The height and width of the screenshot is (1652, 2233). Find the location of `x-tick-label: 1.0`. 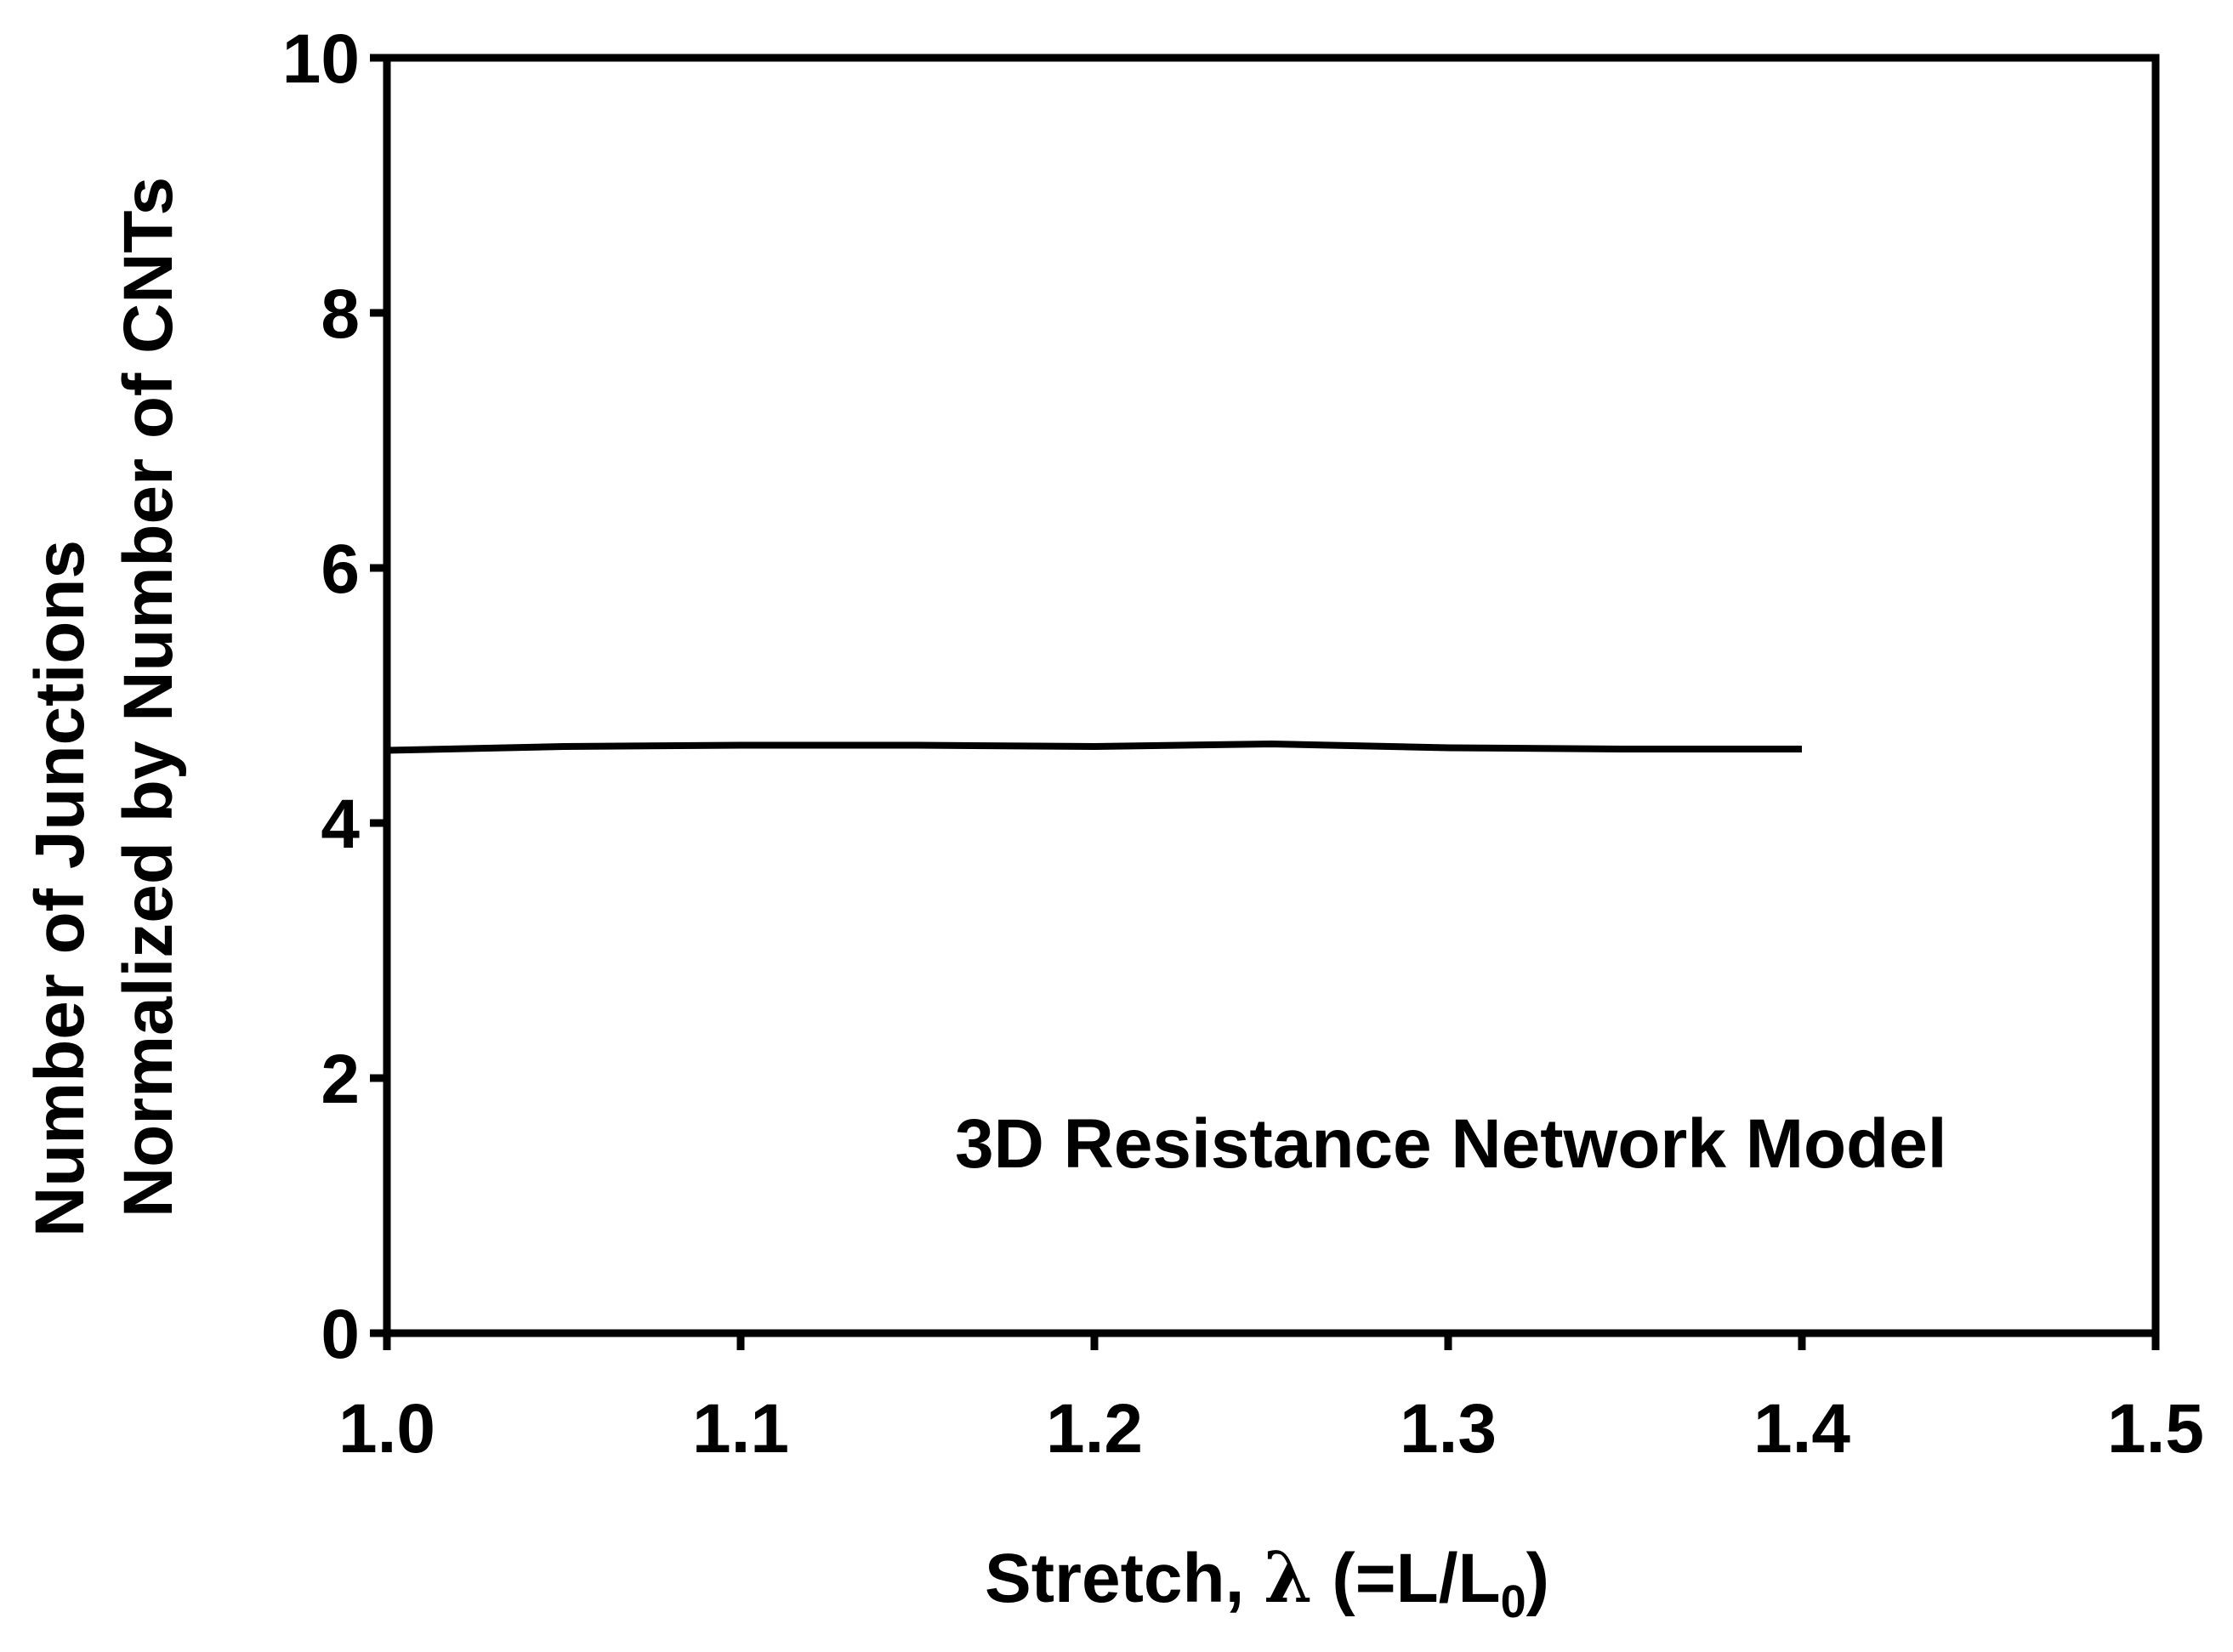

x-tick-label: 1.0 is located at coordinates (386, 1428).